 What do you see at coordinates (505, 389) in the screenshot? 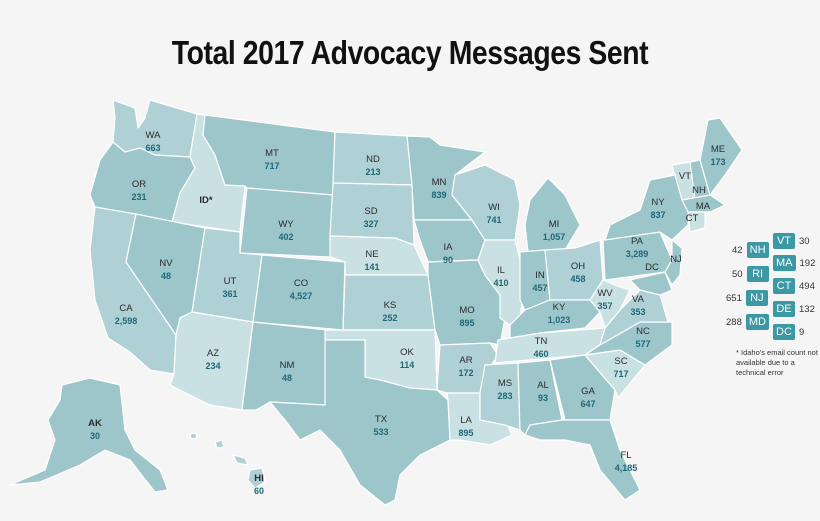
I see `label-MS: MS 283` at bounding box center [505, 389].